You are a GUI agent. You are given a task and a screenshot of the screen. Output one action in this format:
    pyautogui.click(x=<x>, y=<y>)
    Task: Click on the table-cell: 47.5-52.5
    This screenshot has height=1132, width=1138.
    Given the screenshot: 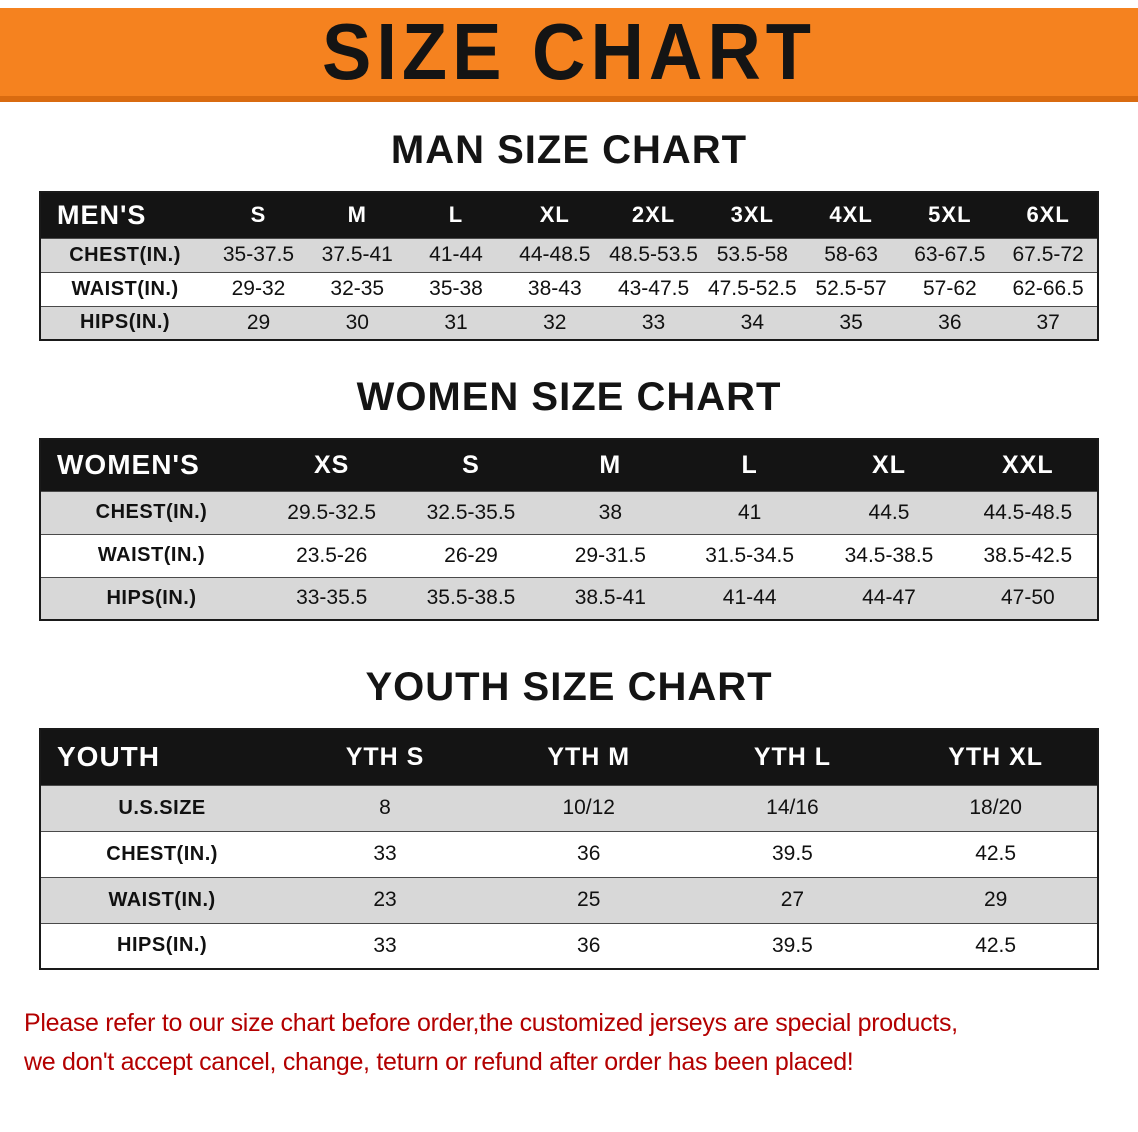 What is the action you would take?
    pyautogui.click(x=752, y=288)
    